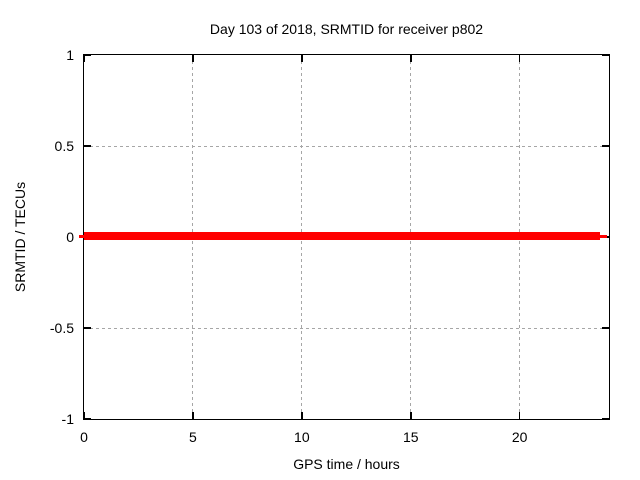 The height and width of the screenshot is (480, 640). I want to click on x-tick-label: 5, so click(193, 437).